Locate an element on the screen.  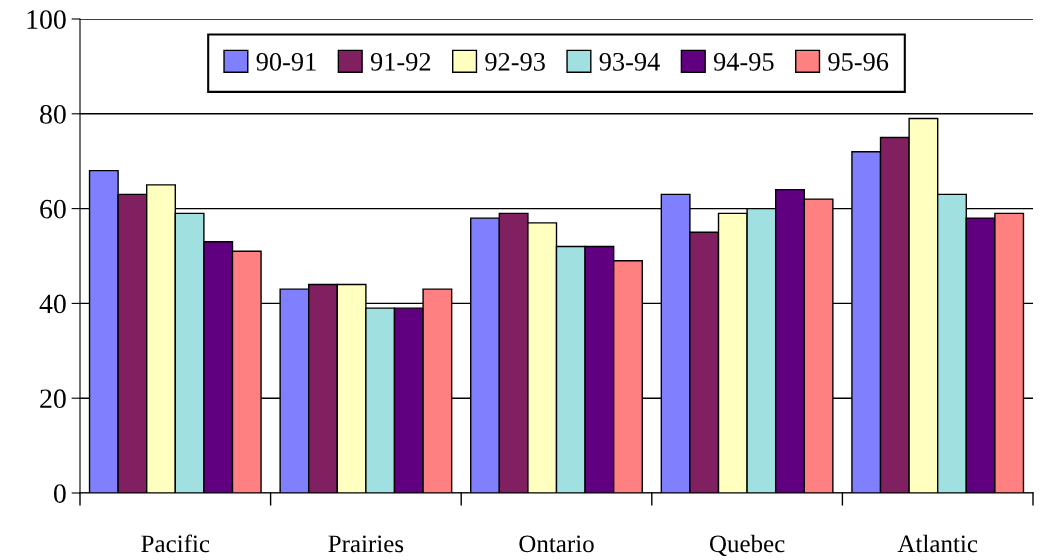
legend-label: 93-94 is located at coordinates (629, 61).